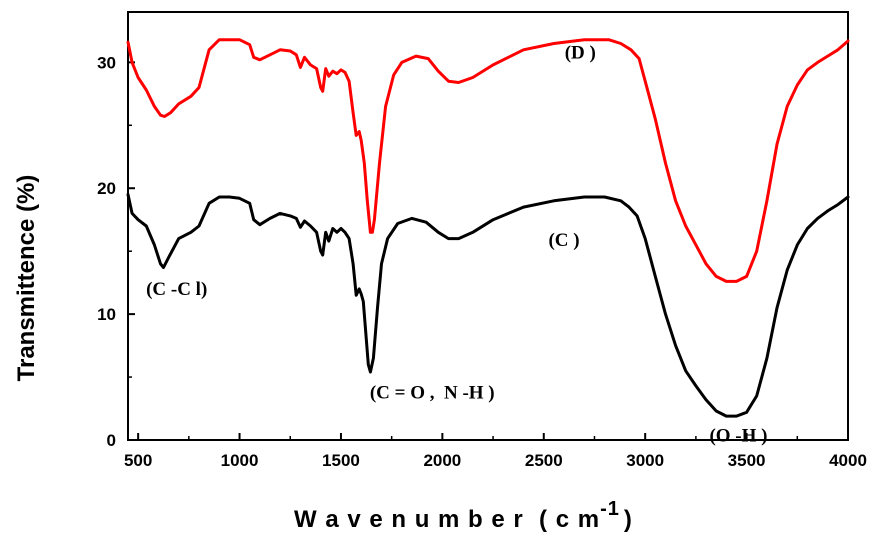  What do you see at coordinates (747, 460) in the screenshot?
I see `x-tick-label: 3500` at bounding box center [747, 460].